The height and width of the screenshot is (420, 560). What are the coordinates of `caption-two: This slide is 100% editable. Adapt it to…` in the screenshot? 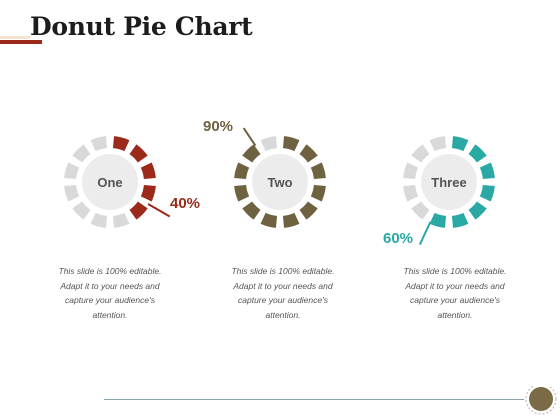 It's located at (283, 293).